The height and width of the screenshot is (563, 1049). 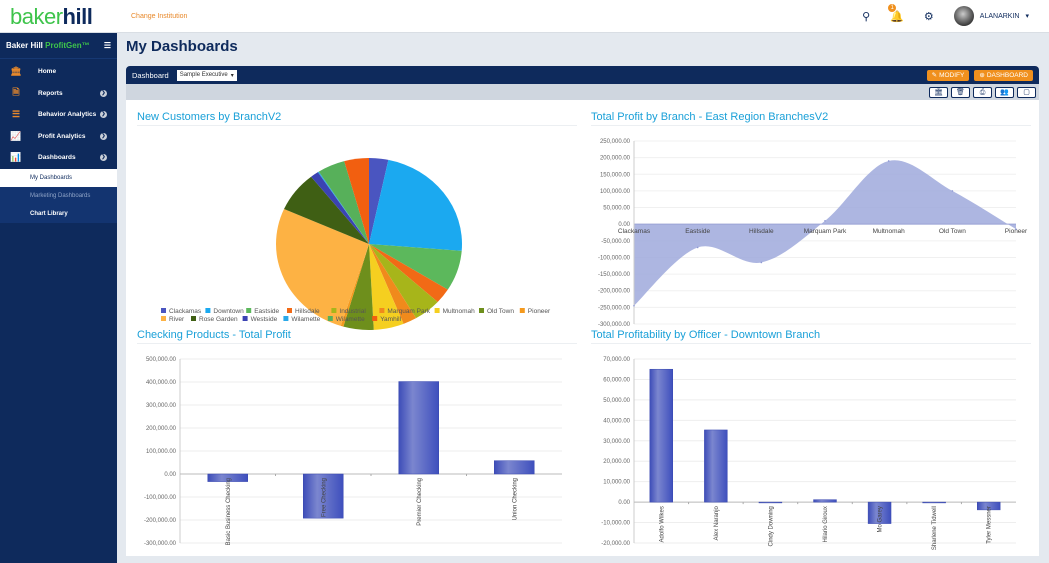 I want to click on legend-label: Rose Garden, so click(x=218, y=319).